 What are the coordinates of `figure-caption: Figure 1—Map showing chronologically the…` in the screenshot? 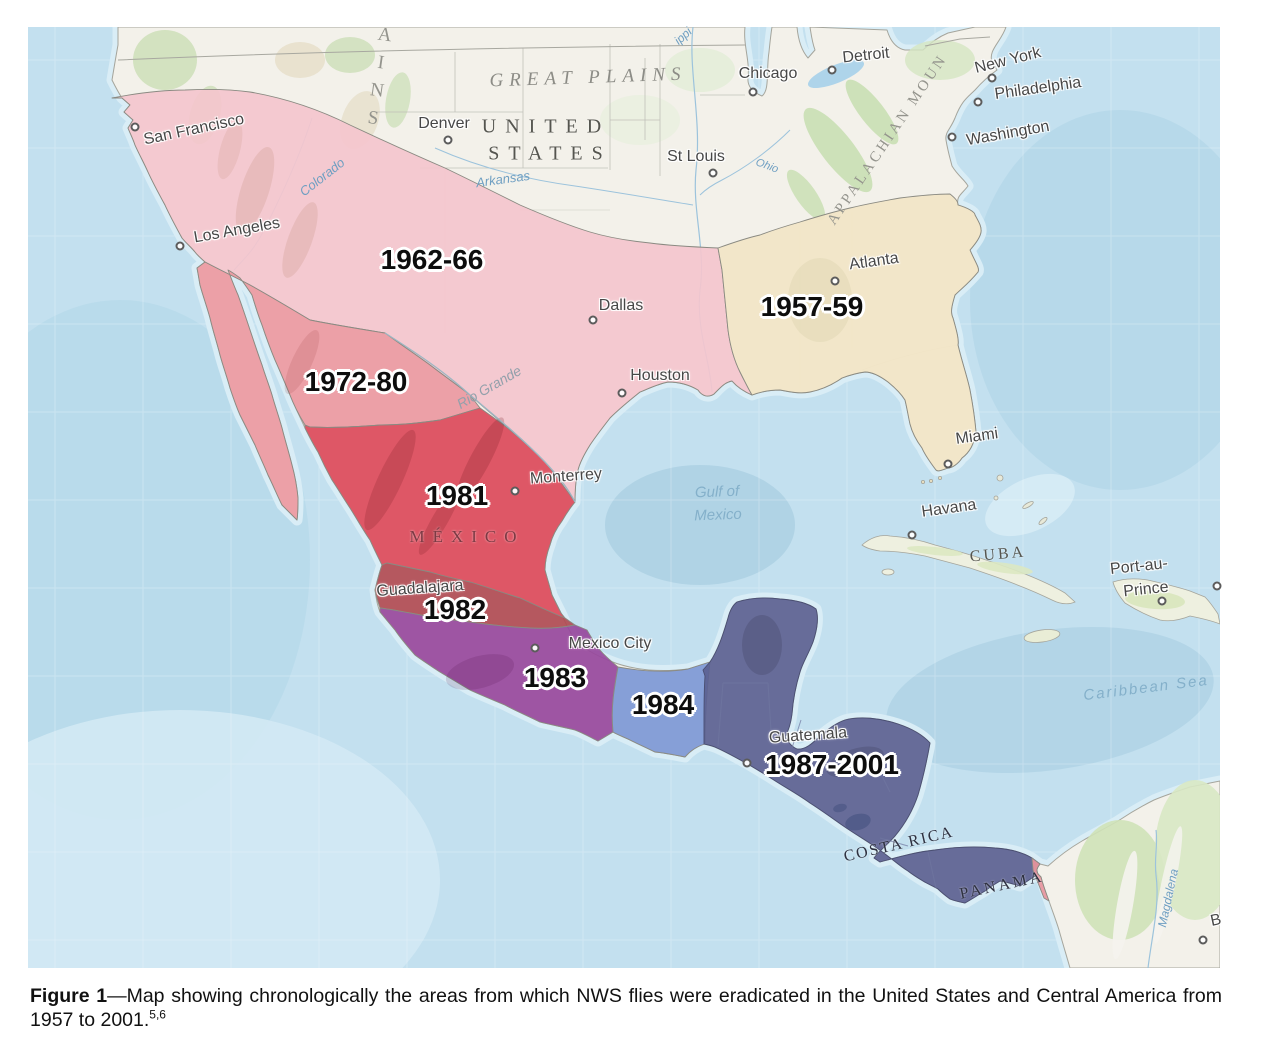 It's located at (626, 1008).